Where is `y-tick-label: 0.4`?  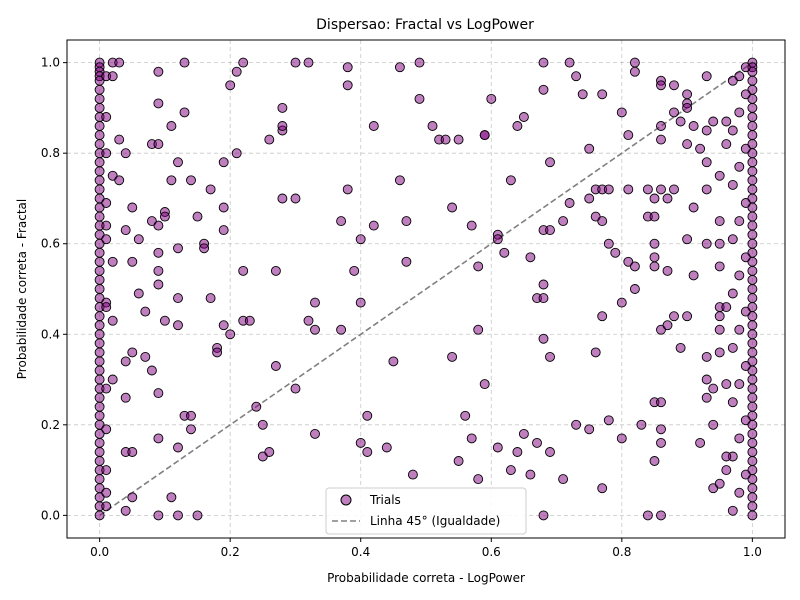
y-tick-label: 0.4 is located at coordinates (50, 334).